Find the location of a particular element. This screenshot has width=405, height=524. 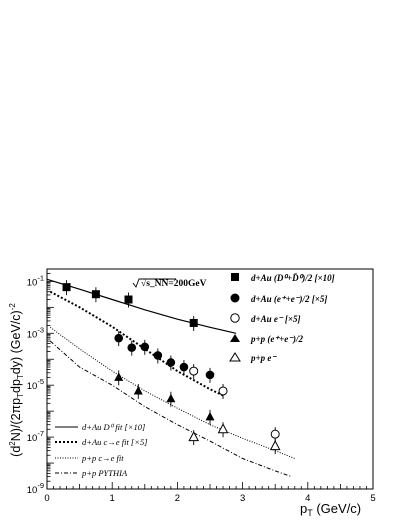

y-tick-label: 10⁻³ is located at coordinates (35, 332).